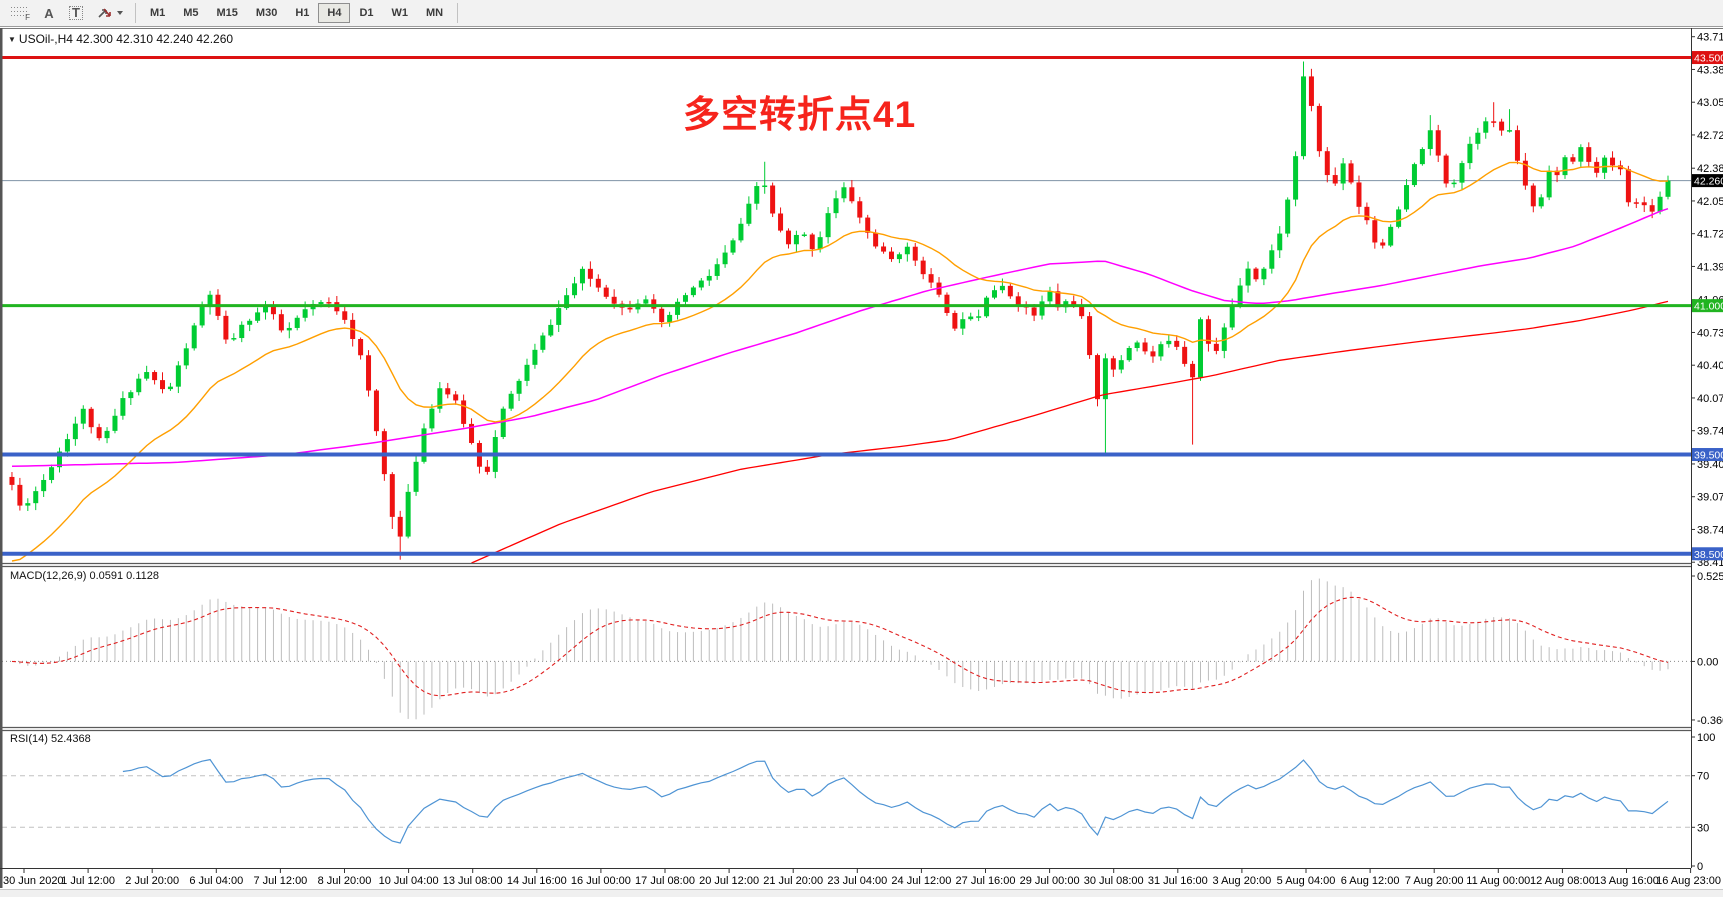  Describe the element at coordinates (1242, 881) in the screenshot. I see `svg-text: 3 Aug 20:00` at that location.